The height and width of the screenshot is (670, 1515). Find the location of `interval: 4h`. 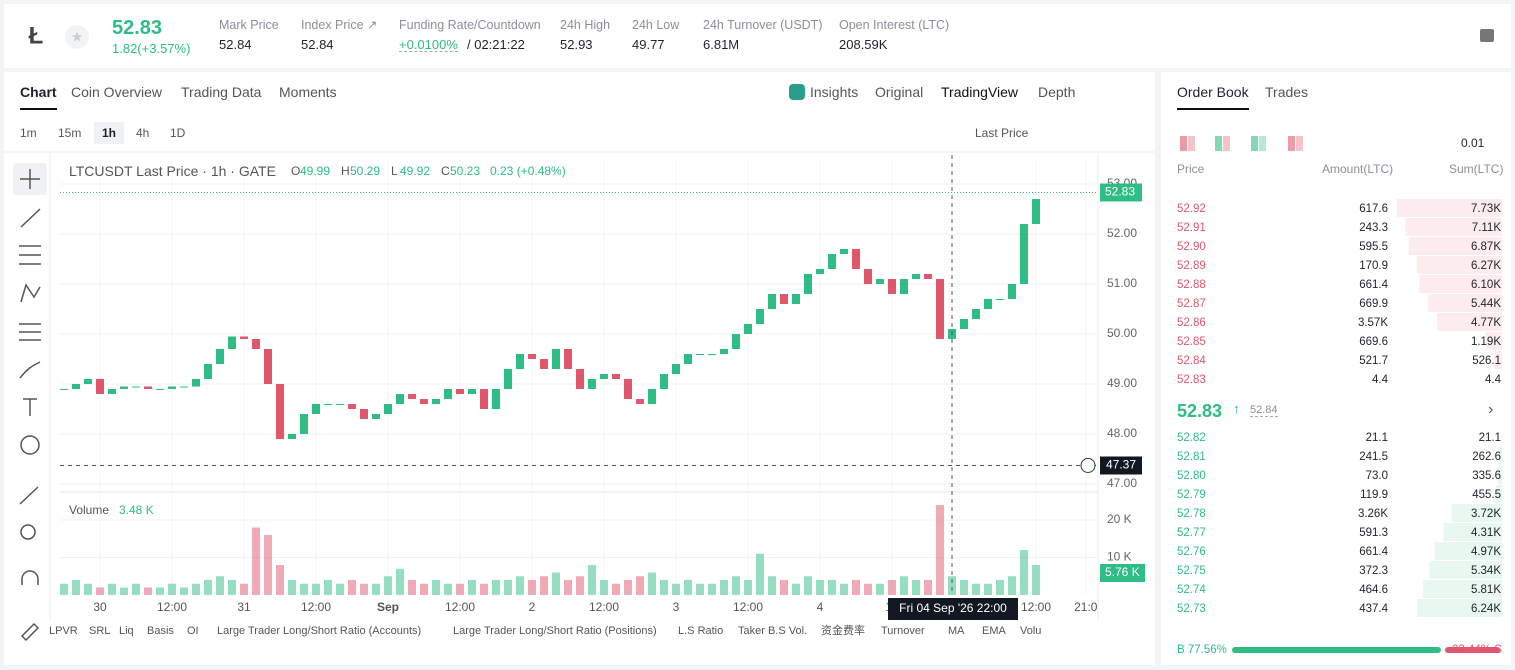

interval: 4h is located at coordinates (143, 133).